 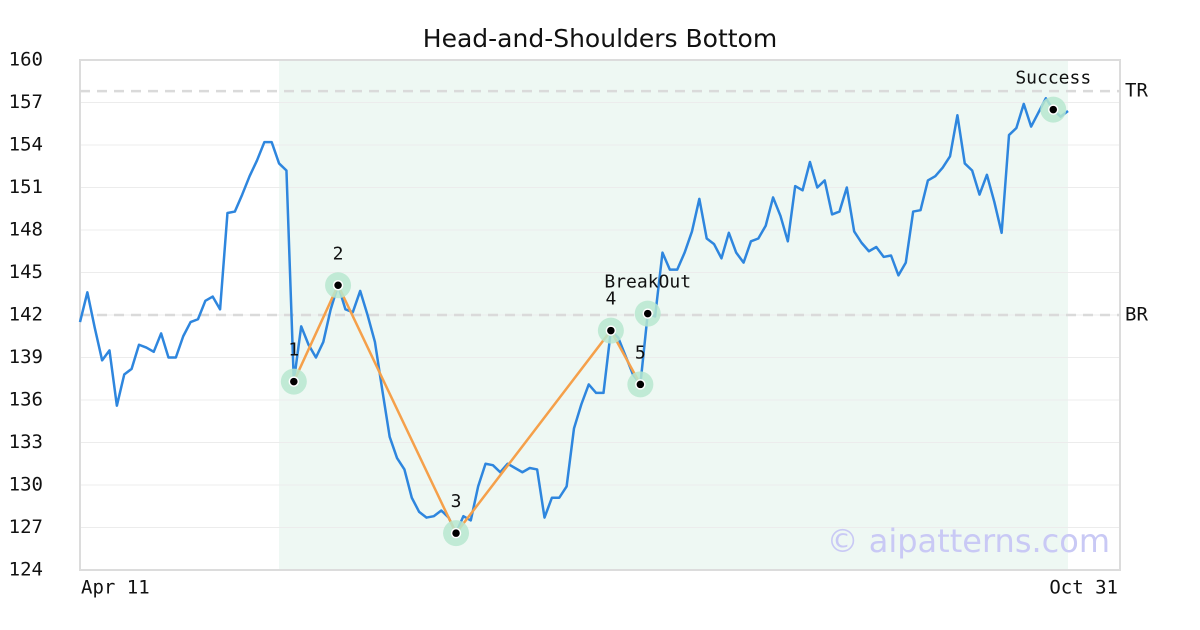 What do you see at coordinates (1053, 78) in the screenshot?
I see `point-label: Success` at bounding box center [1053, 78].